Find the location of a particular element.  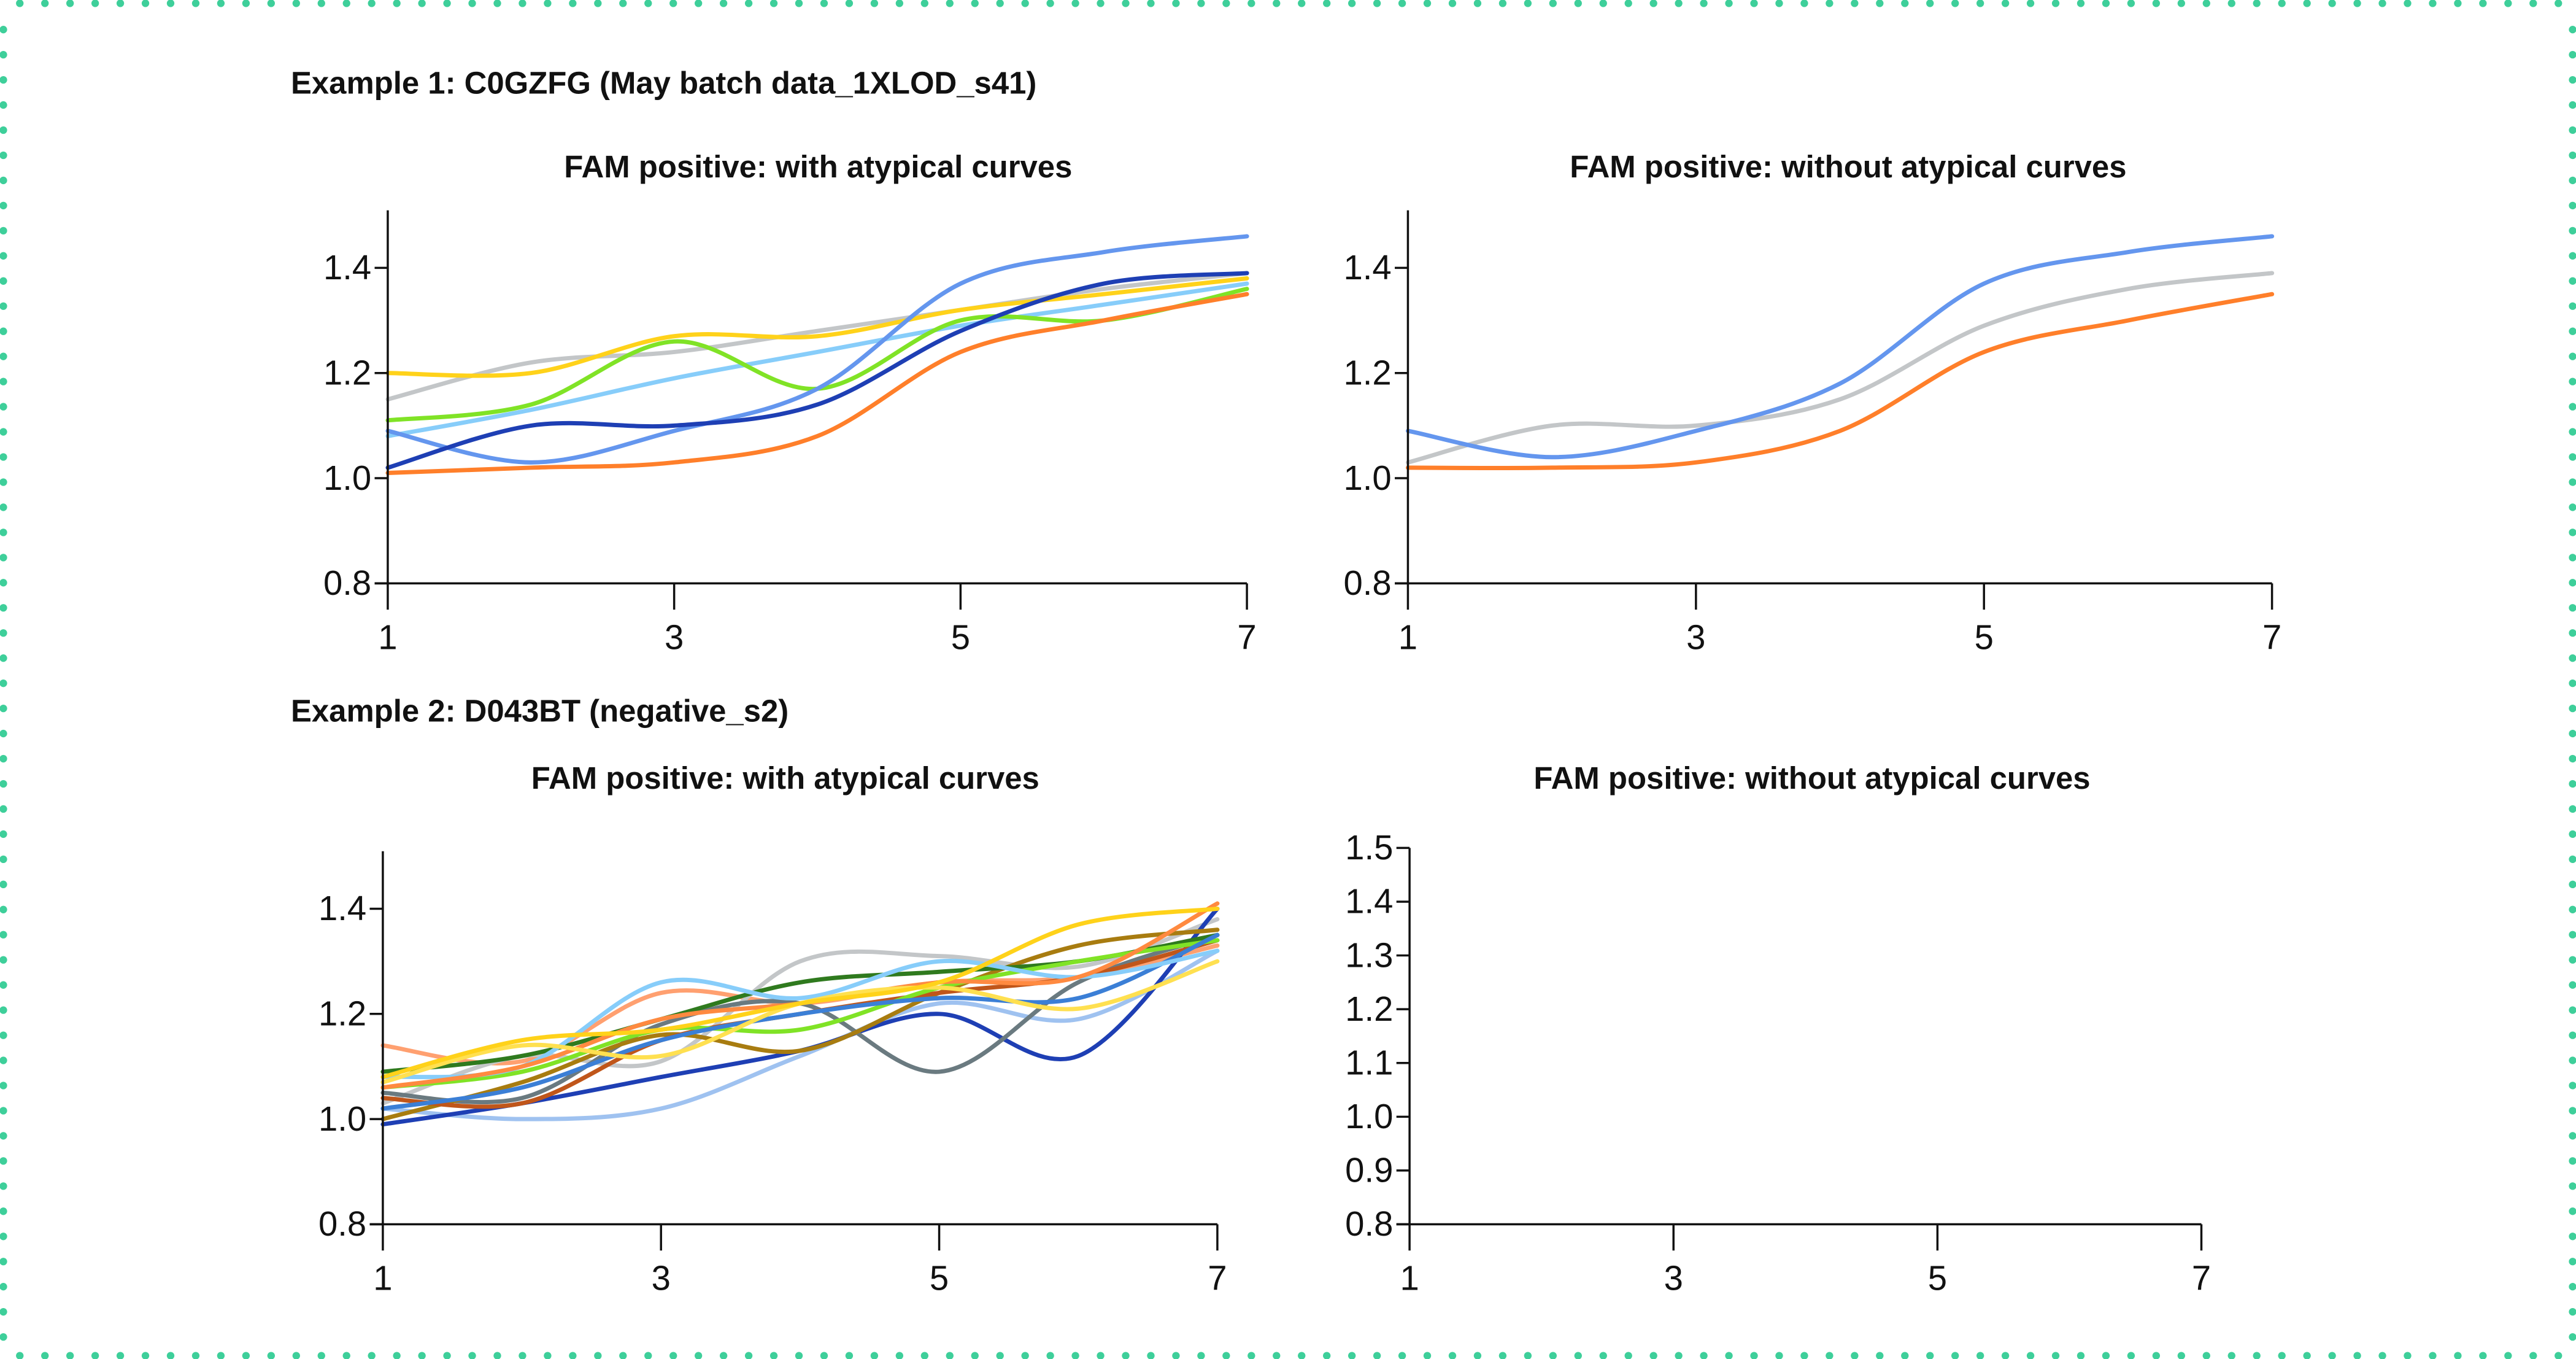

y-tick-label: 0.8 is located at coordinates (1369, 1223).